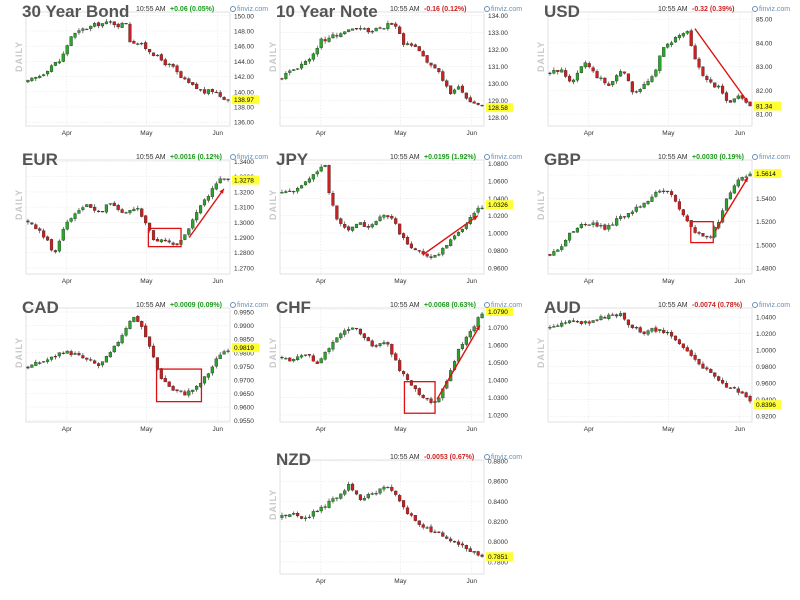 The width and height of the screenshot is (800, 600). I want to click on y-axis-label: DAILY, so click(273, 56).